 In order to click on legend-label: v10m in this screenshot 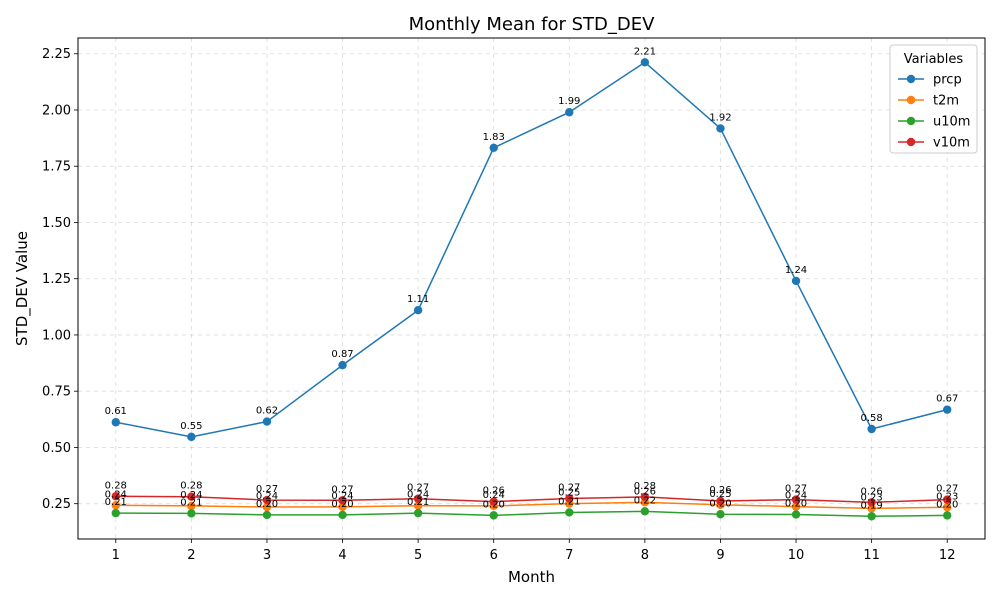, I will do `click(951, 143)`.